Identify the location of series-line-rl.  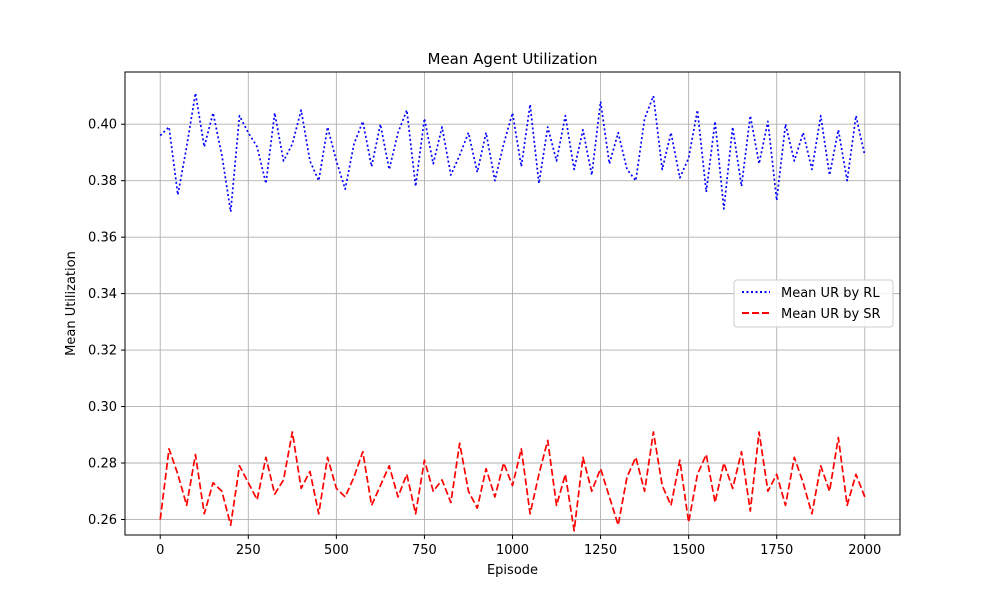
(512, 152).